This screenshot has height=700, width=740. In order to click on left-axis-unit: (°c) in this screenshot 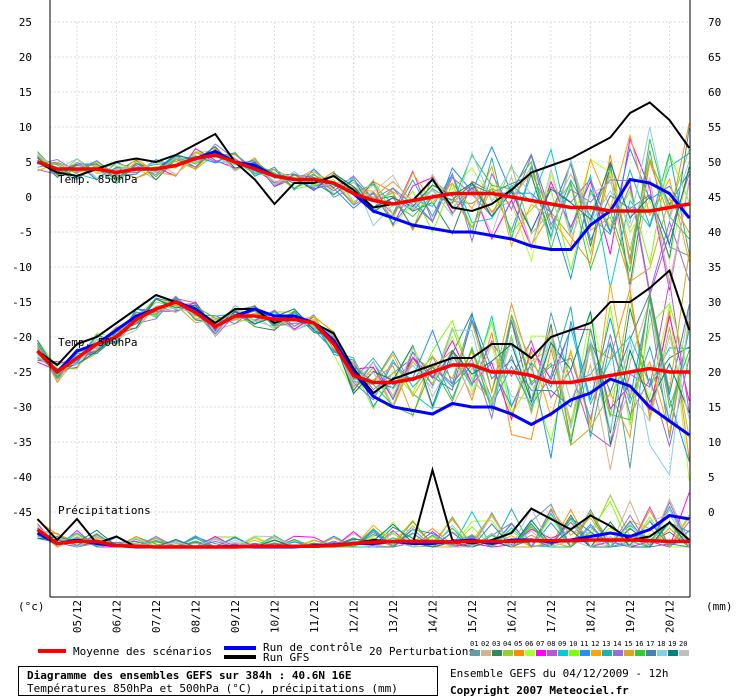, I will do `click(31, 606)`.